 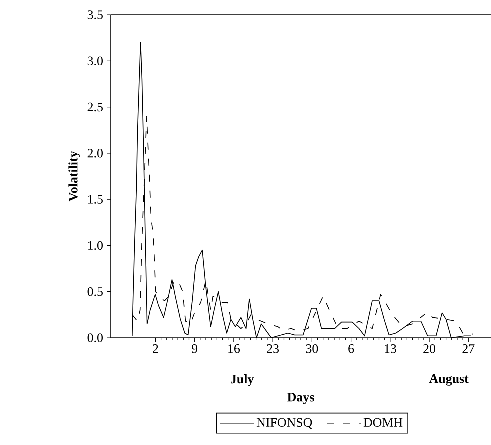 What do you see at coordinates (430, 349) in the screenshot?
I see `x-tick-label: 20` at bounding box center [430, 349].